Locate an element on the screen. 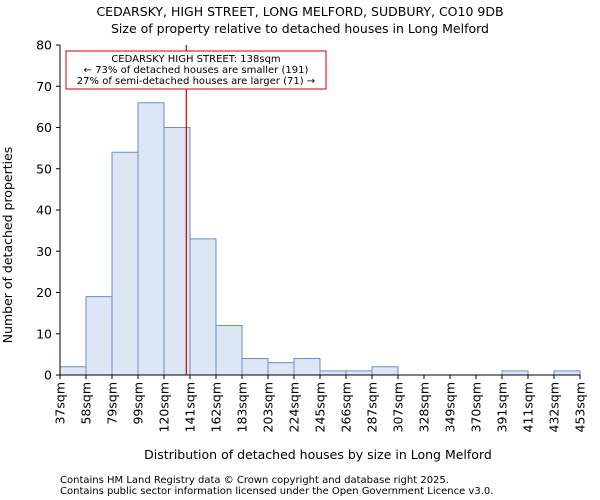  bar-79sqm is located at coordinates (125, 263).